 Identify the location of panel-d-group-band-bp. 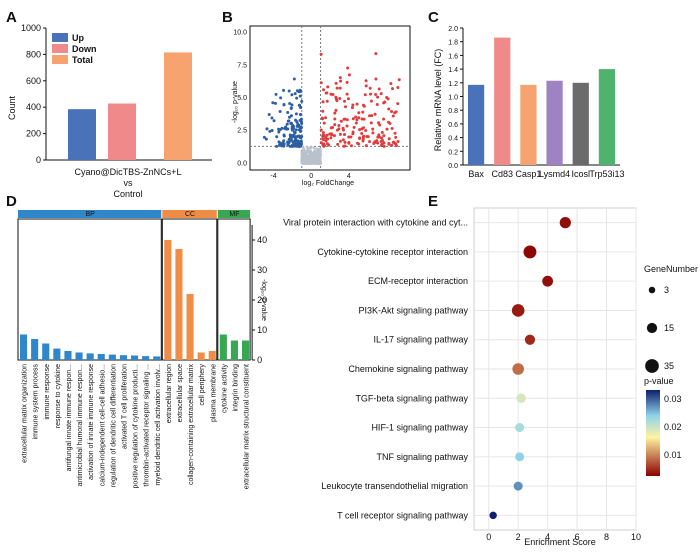
(90, 214).